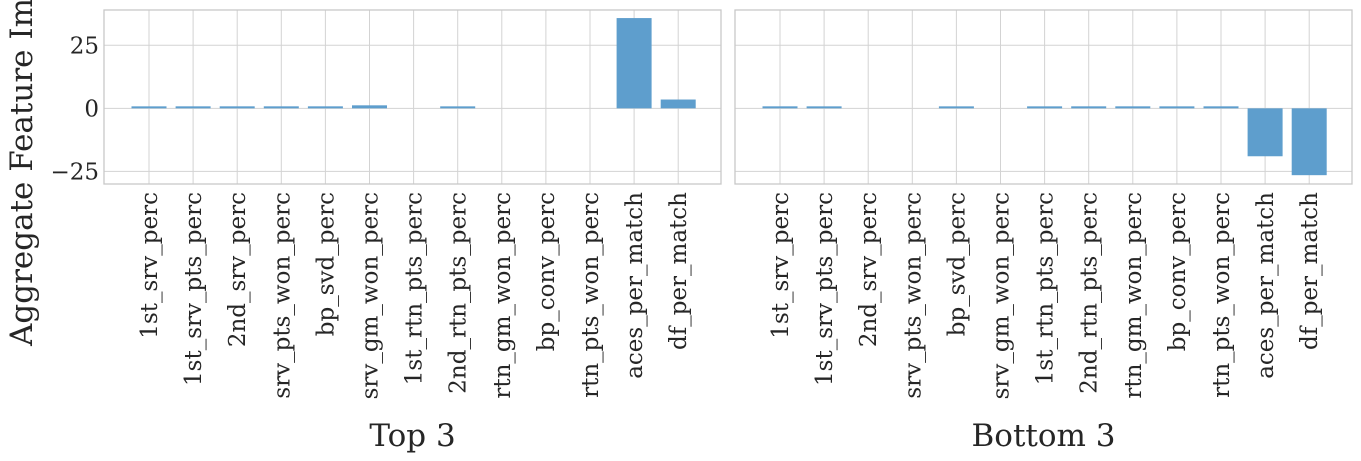 The image size is (1361, 461). I want to click on y-axis-label: Aggregate Feature Im, so click(22, 173).